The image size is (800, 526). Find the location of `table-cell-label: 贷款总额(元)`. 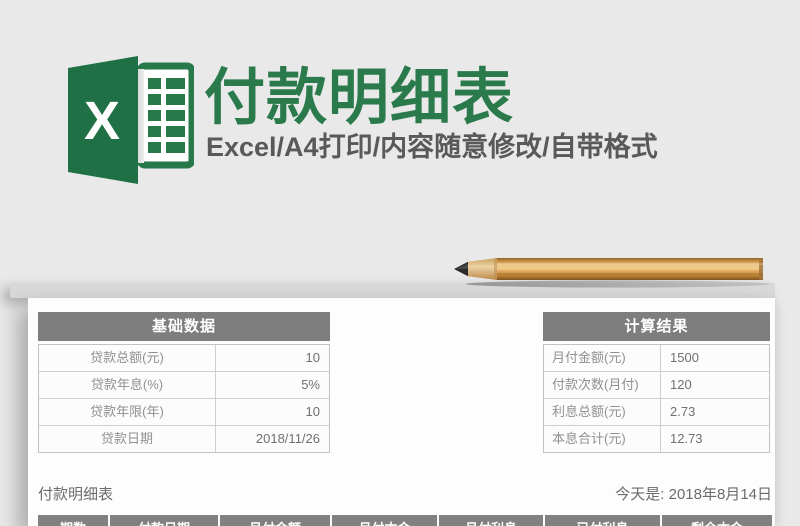

table-cell-label: 贷款总额(元) is located at coordinates (127, 357).